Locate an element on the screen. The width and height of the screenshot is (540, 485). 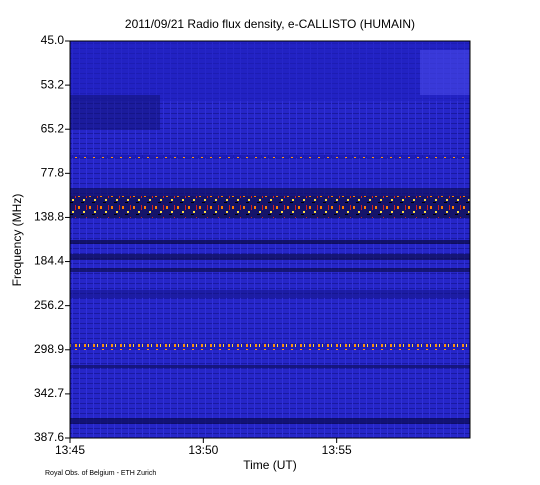
y-tick-label: 184.4 is located at coordinates (49, 261).